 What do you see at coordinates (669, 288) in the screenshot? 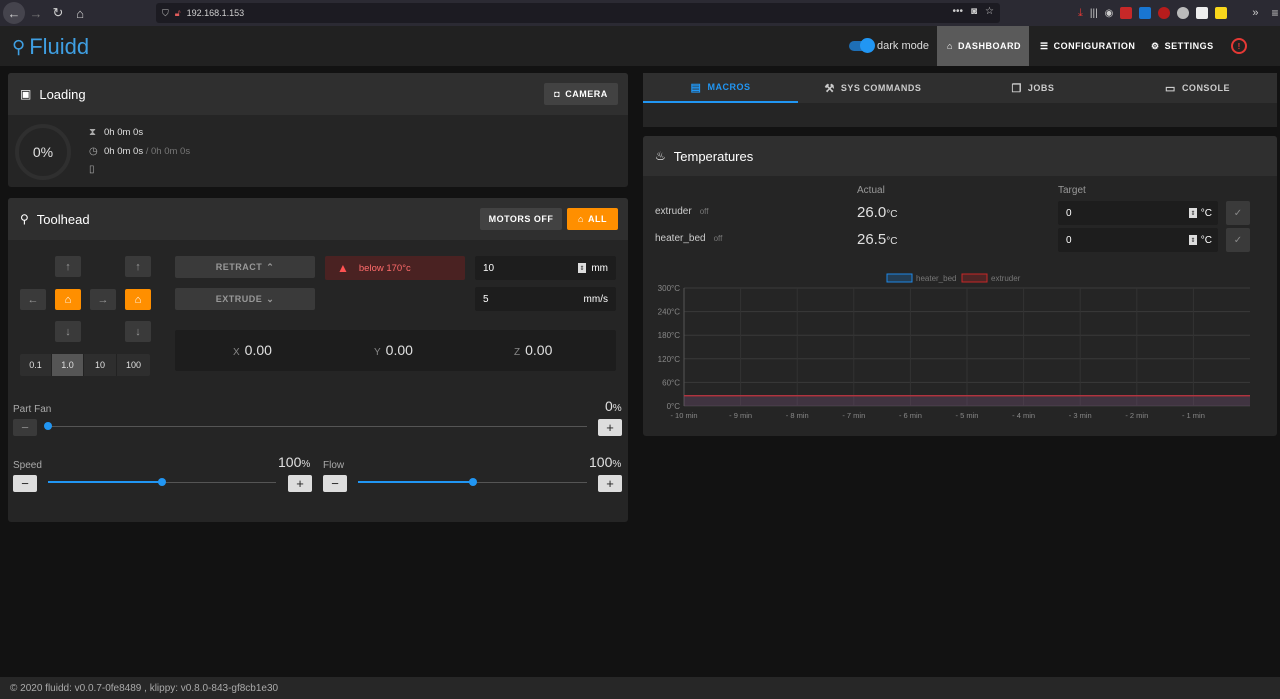
I see `y-tick-label: 300°C` at bounding box center [669, 288].